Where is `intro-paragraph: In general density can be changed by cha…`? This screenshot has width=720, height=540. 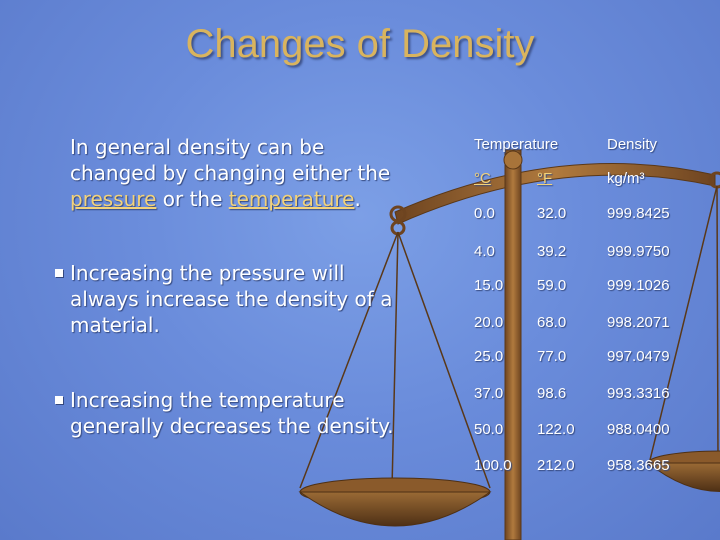 intro-paragraph: In general density can be changed by cha… is located at coordinates (245, 173).